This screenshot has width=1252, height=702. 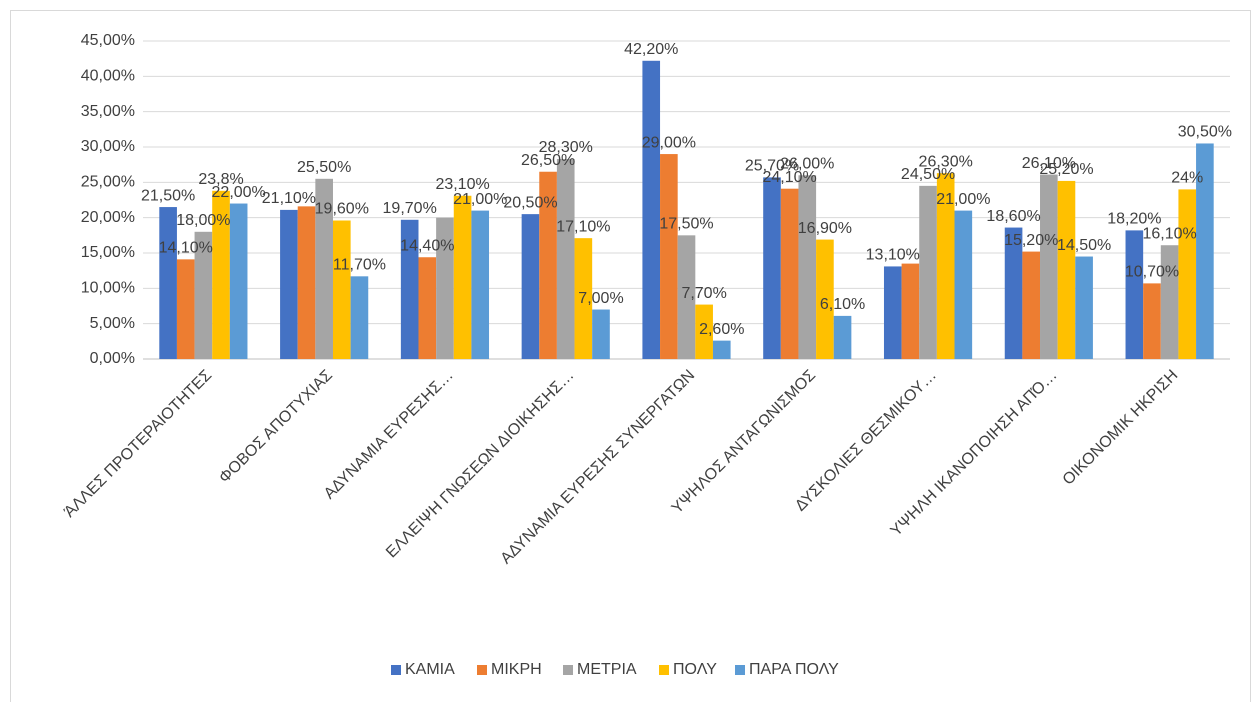 What do you see at coordinates (548, 160) in the screenshot?
I see `data-label: 26,50%` at bounding box center [548, 160].